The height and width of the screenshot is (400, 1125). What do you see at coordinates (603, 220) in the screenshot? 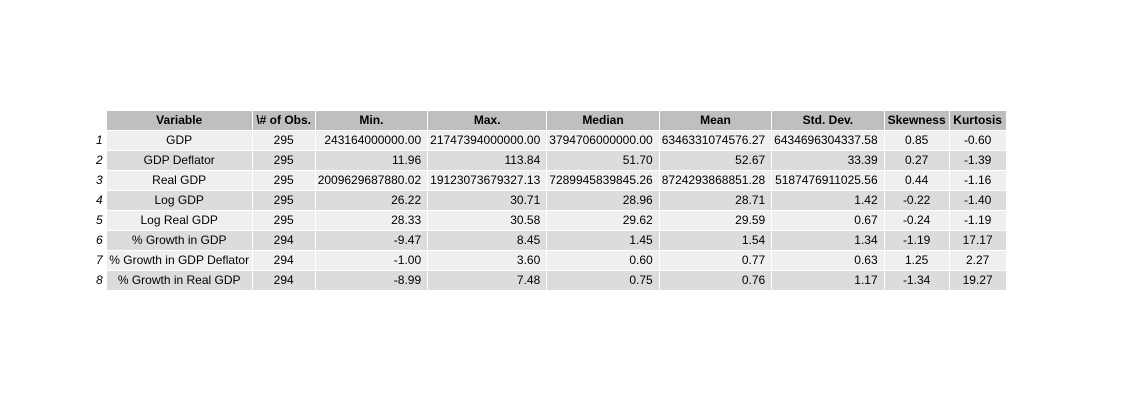
I see `cell-median: 29.62` at bounding box center [603, 220].